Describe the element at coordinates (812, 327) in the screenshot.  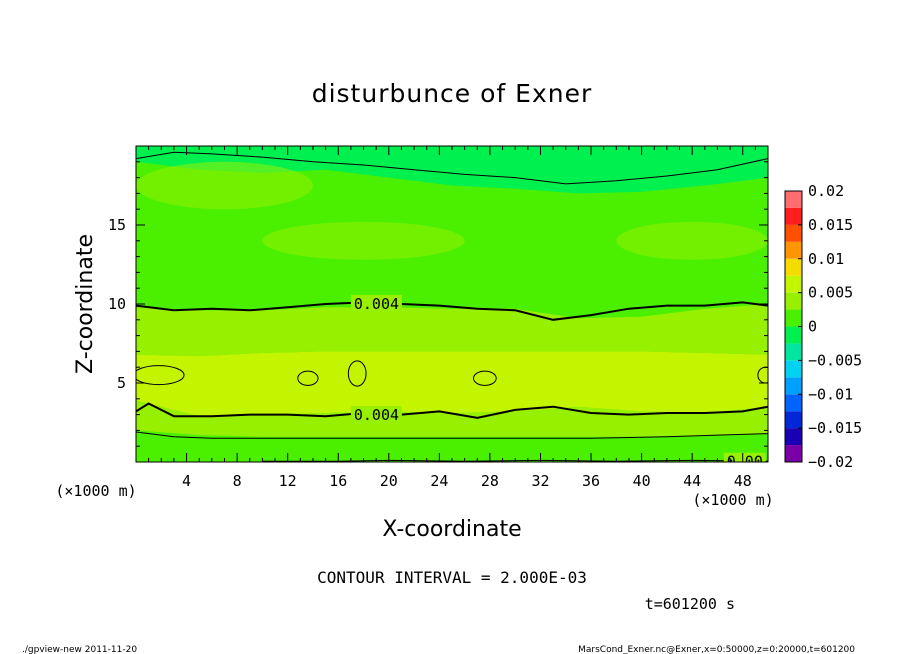
I see `colorbar-tick-label: 0` at that location.